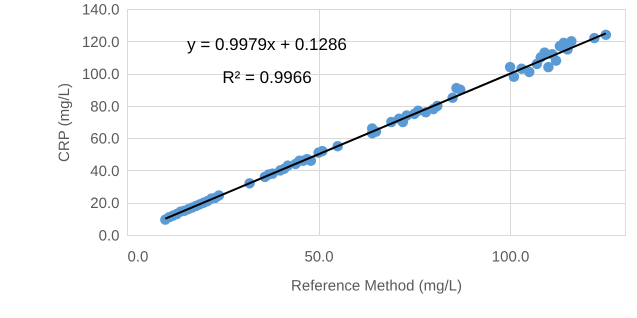 The width and height of the screenshot is (637, 318). What do you see at coordinates (376, 286) in the screenshot?
I see `x-axis-title: Reference Method (mg/L)` at bounding box center [376, 286].